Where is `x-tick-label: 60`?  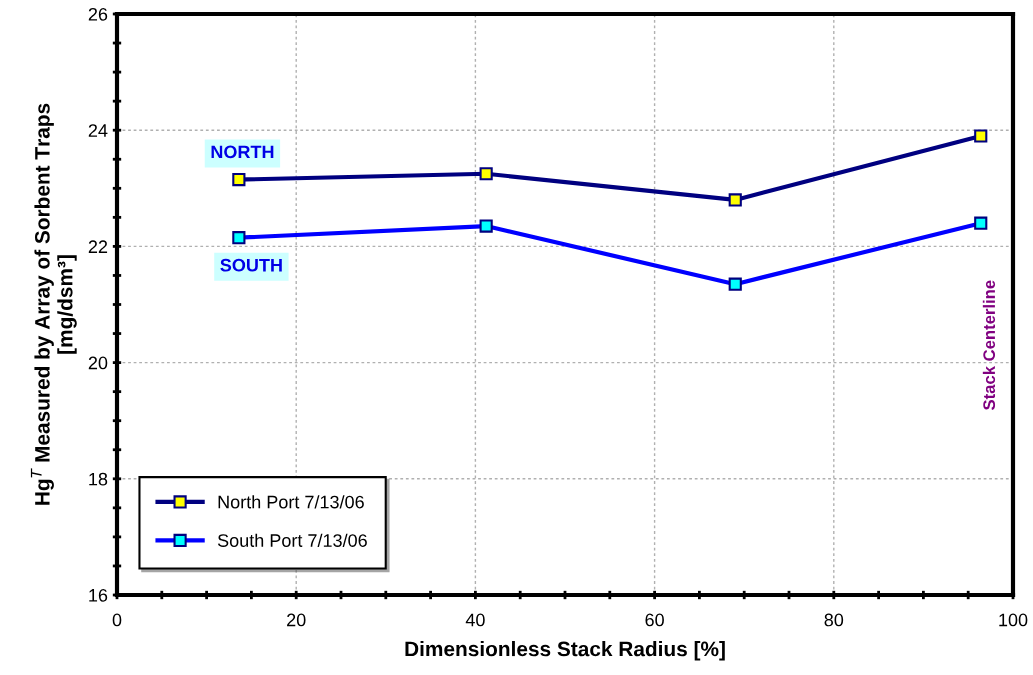 x-tick-label: 60 is located at coordinates (654, 620).